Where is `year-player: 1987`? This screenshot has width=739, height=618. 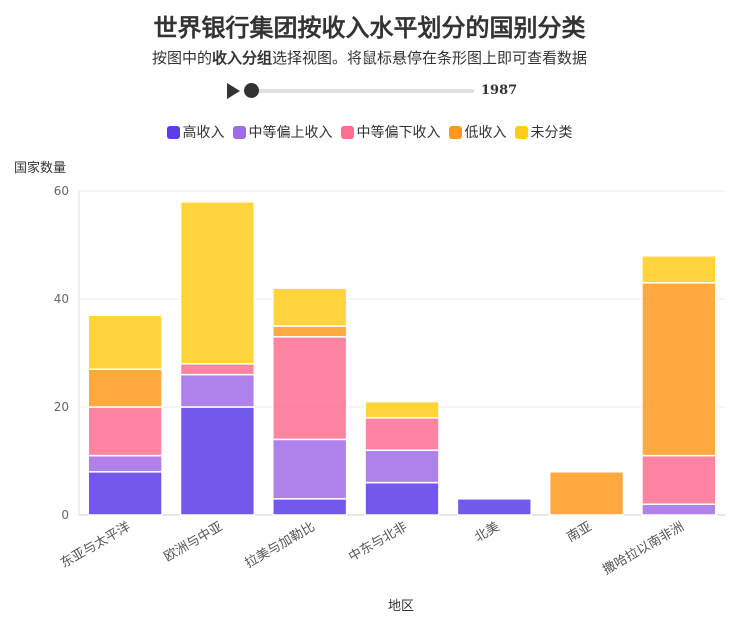
year-player: 1987 is located at coordinates (385, 91).